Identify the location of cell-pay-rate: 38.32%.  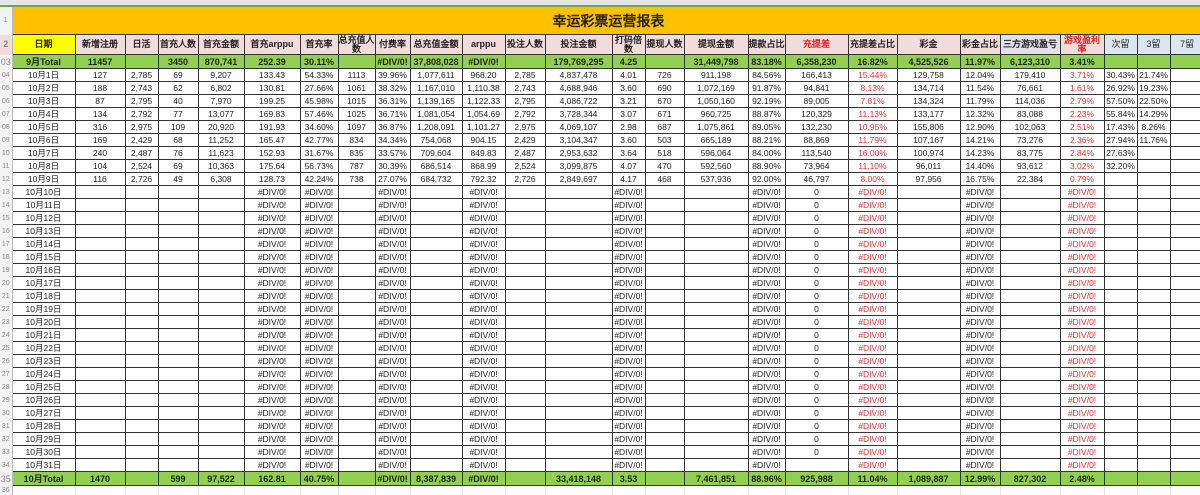
(392, 88).